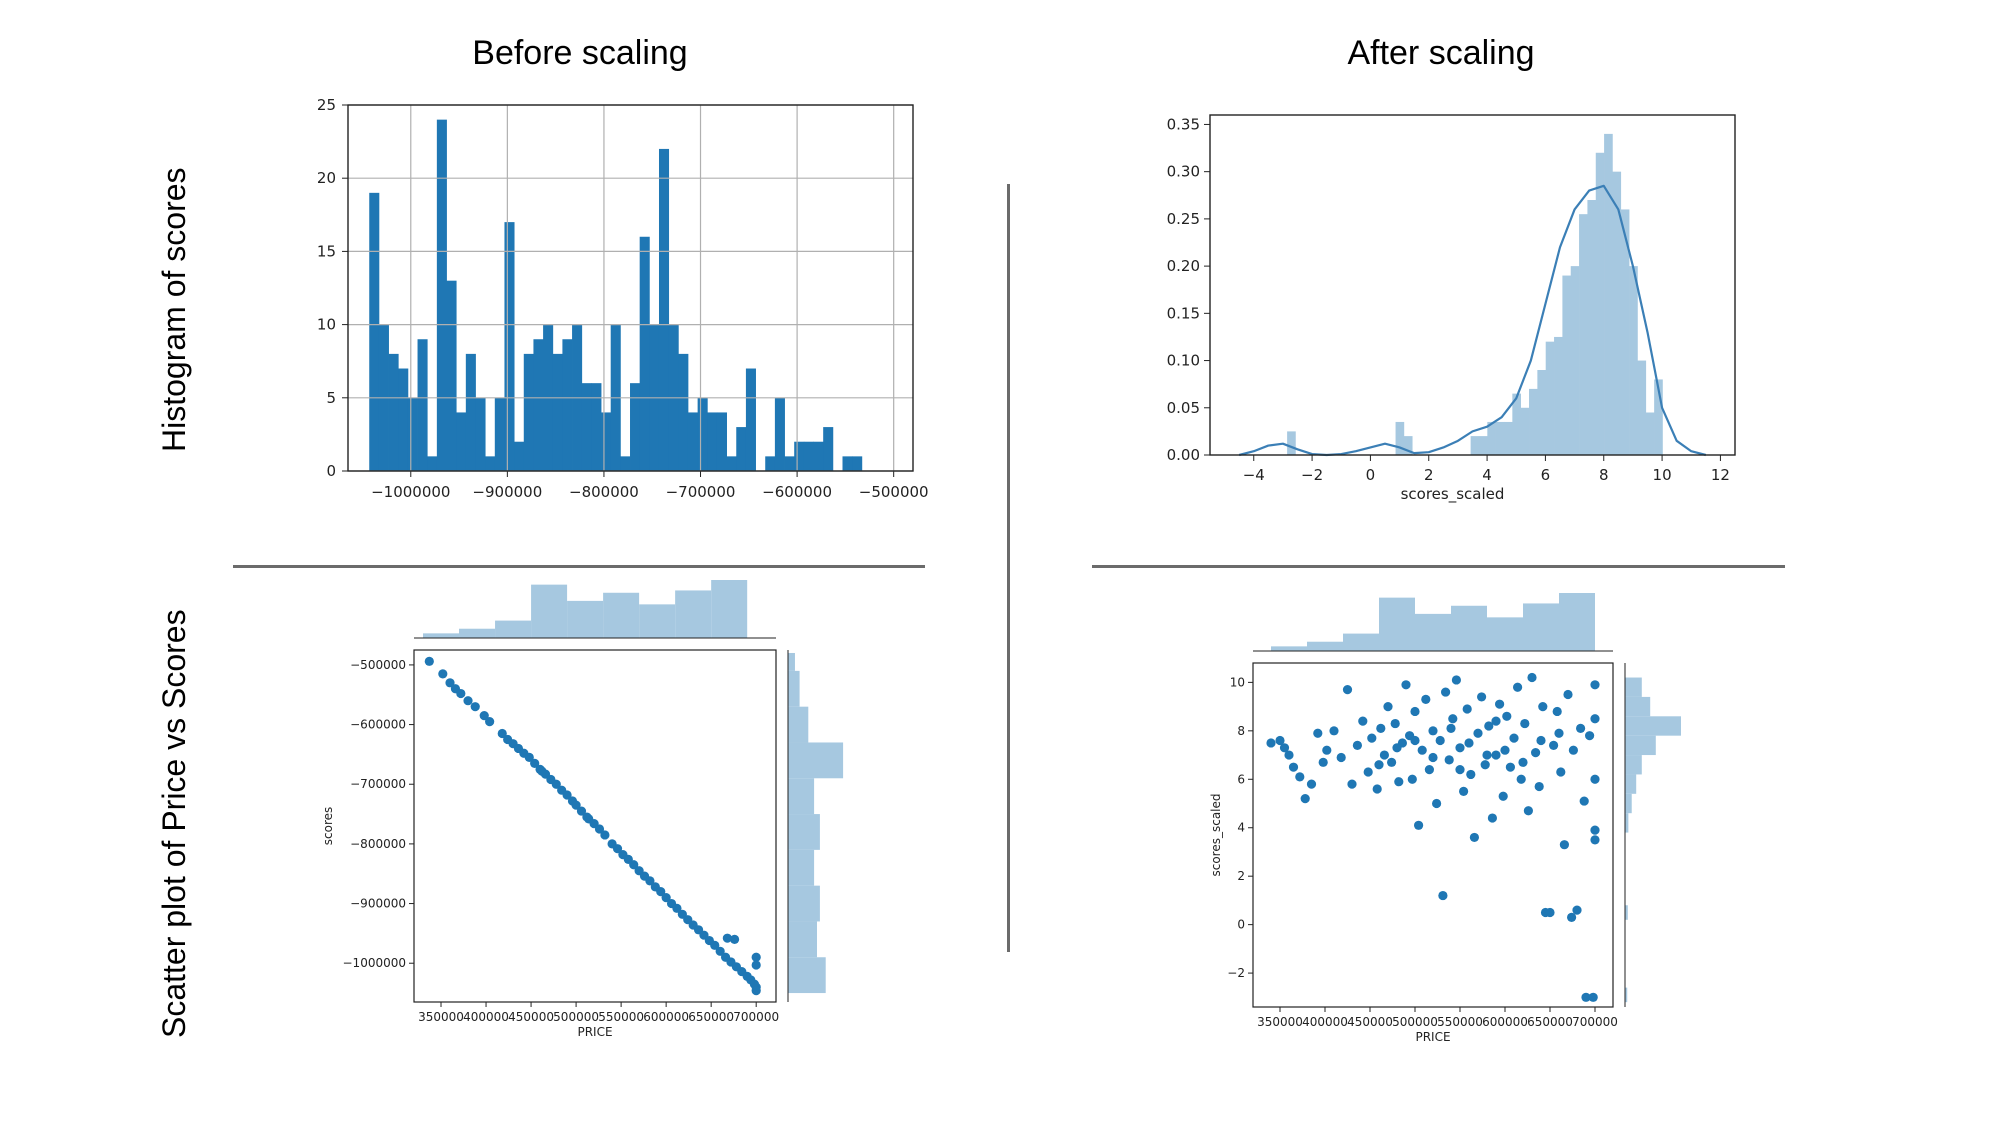 The image size is (2000, 1125). Describe the element at coordinates (579, 566) in the screenshot. I see `horizontal-divider-left` at that location.